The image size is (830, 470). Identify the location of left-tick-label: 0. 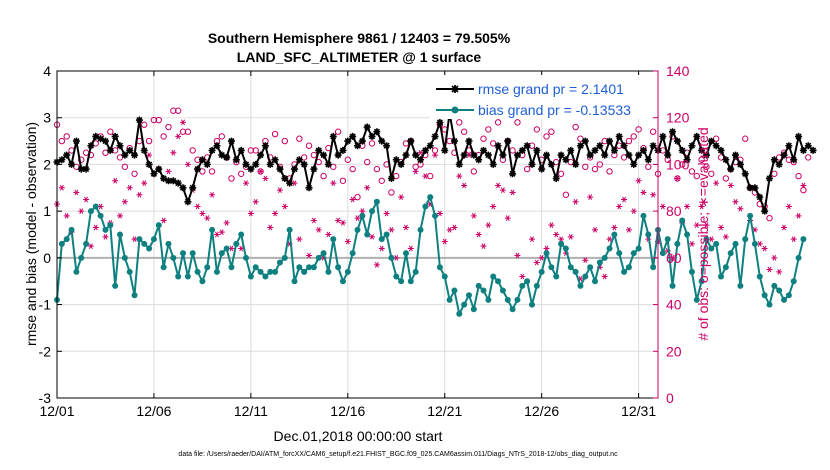
(47, 258).